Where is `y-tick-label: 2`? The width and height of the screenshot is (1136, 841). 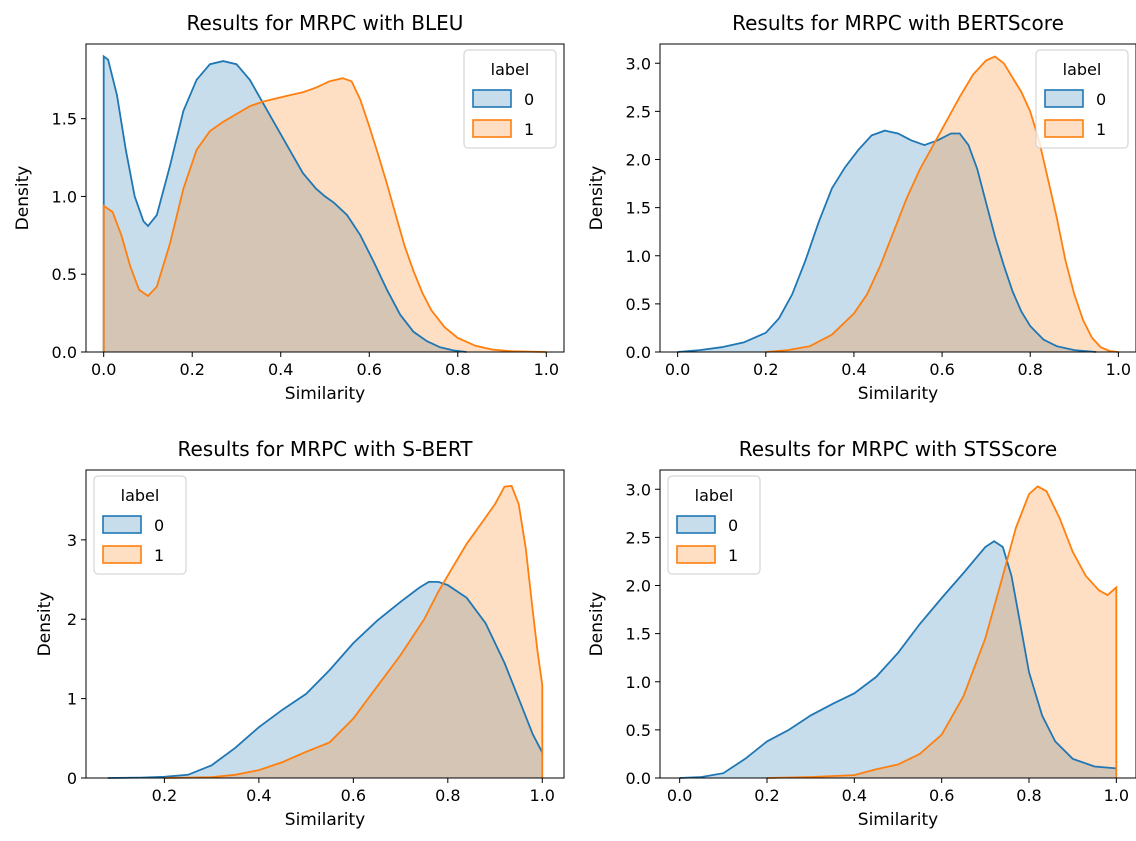 y-tick-label: 2 is located at coordinates (72, 619).